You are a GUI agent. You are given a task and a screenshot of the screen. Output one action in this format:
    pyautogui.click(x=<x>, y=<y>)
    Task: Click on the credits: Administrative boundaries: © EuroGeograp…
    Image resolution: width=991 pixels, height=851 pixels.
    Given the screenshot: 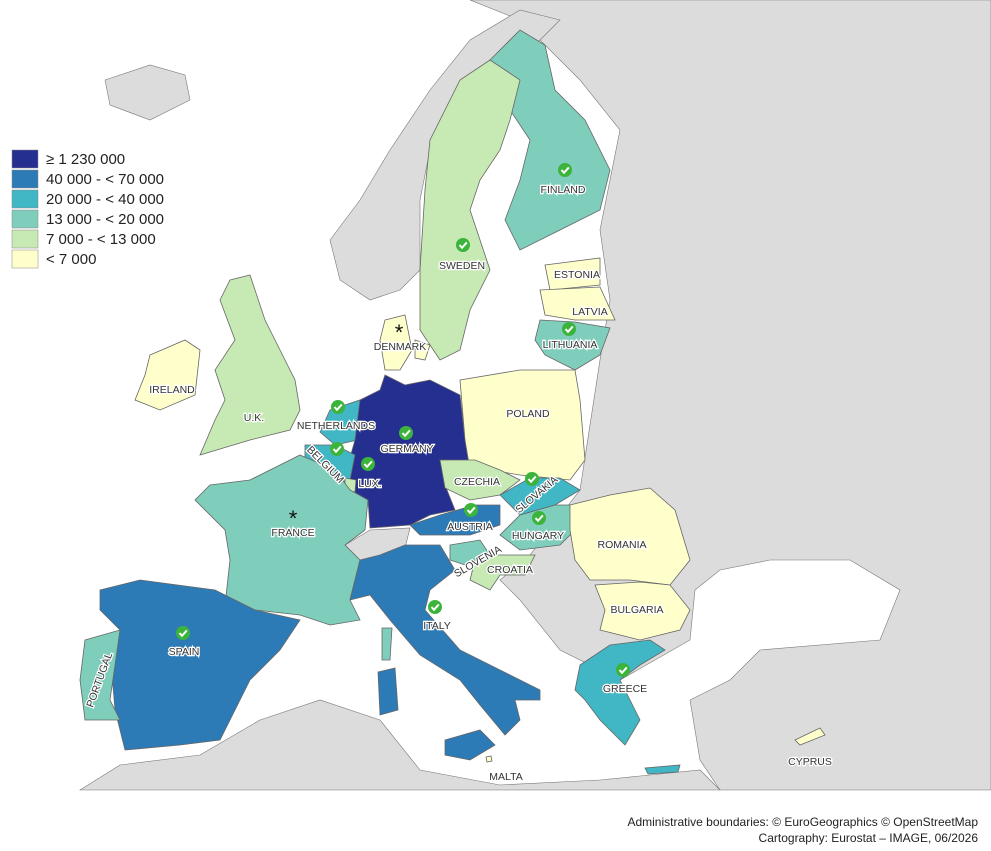 What is the action you would take?
    pyautogui.click(x=802, y=830)
    